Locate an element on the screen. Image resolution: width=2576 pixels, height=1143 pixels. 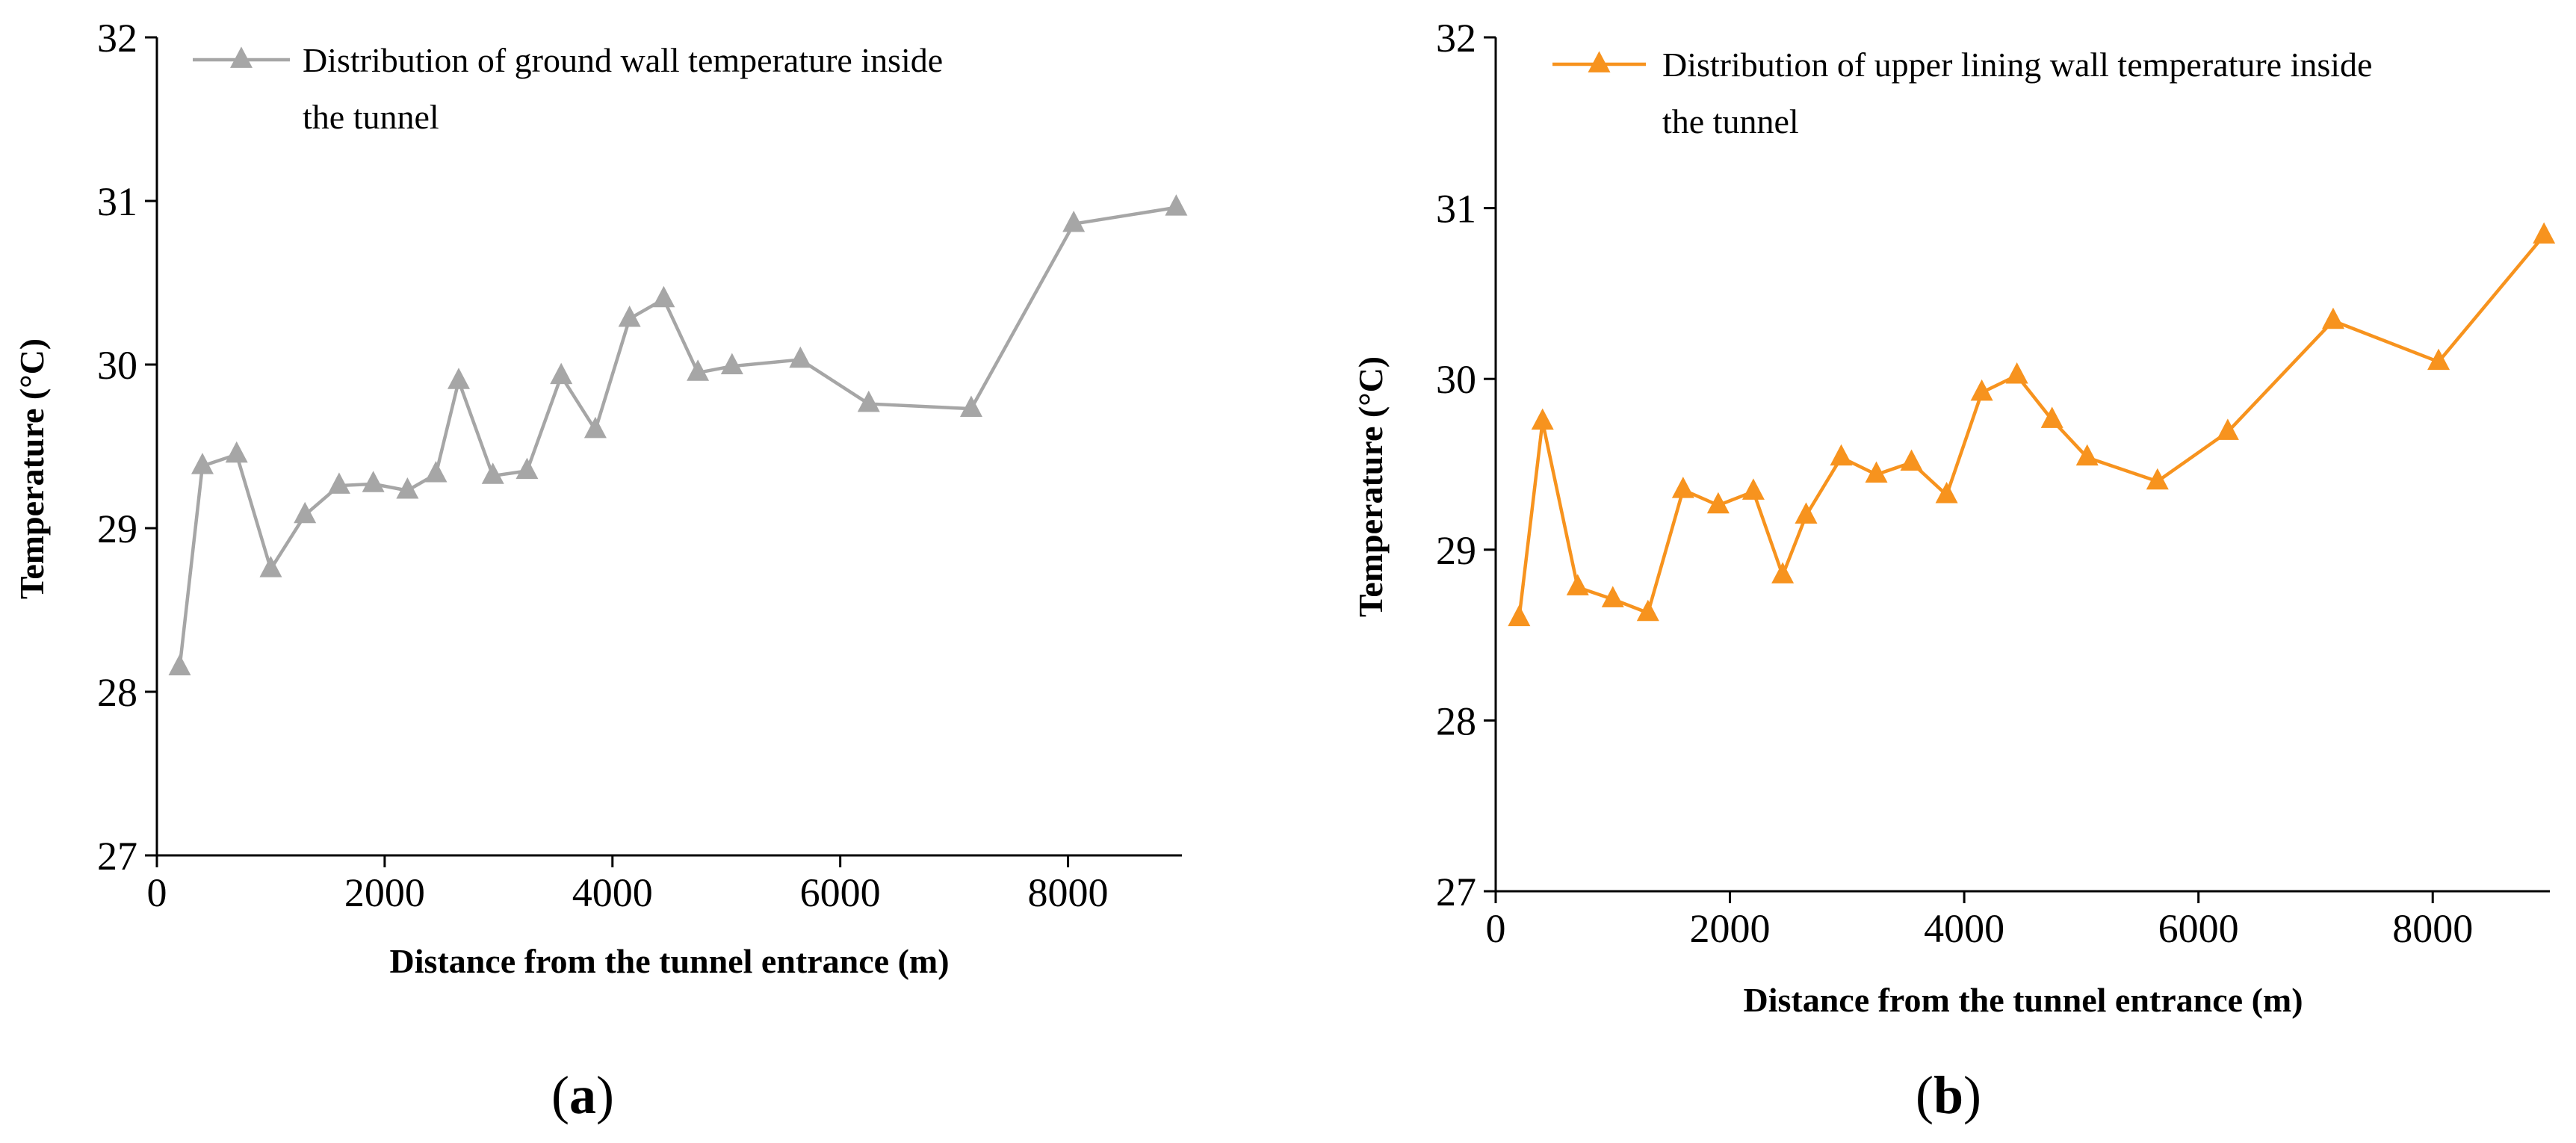
panel-label: (a) is located at coordinates (582, 1095).